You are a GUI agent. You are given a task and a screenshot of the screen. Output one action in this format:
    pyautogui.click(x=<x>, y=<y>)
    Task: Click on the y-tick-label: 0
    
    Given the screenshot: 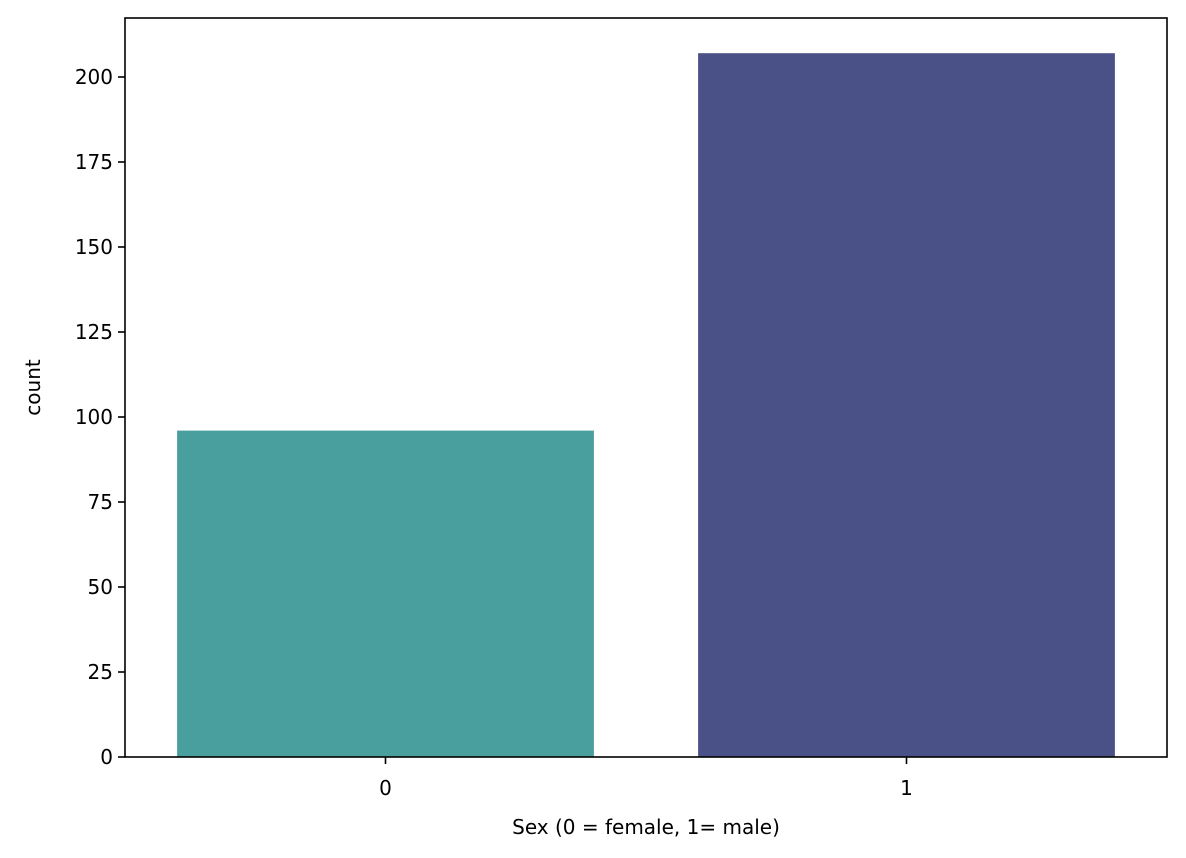 What is the action you would take?
    pyautogui.click(x=106, y=757)
    